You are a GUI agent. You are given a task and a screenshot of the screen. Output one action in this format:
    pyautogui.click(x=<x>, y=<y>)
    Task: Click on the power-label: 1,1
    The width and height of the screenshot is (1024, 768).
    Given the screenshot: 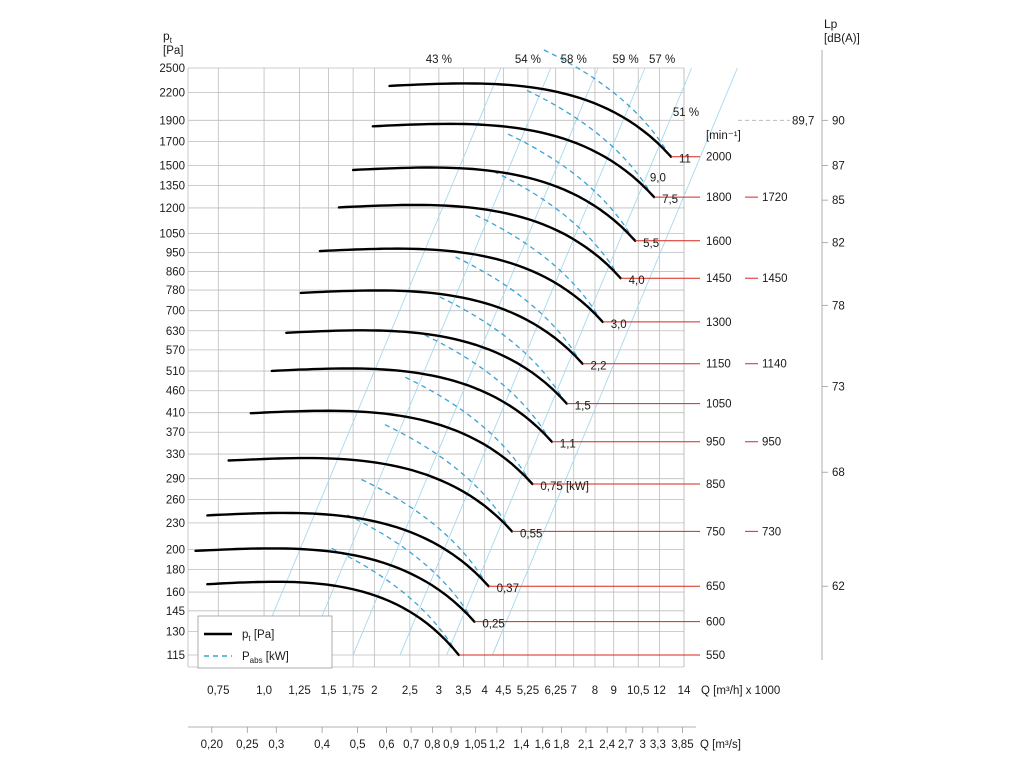 What is the action you would take?
    pyautogui.click(x=568, y=445)
    